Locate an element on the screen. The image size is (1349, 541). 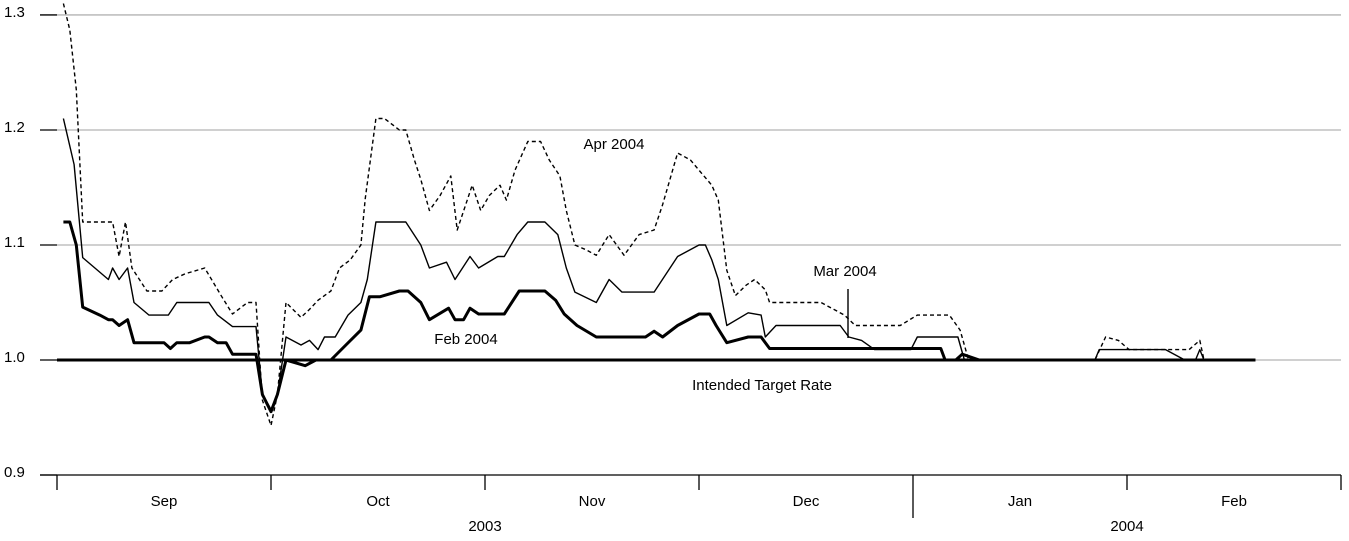
year-label: 2004 is located at coordinates (1126, 526).